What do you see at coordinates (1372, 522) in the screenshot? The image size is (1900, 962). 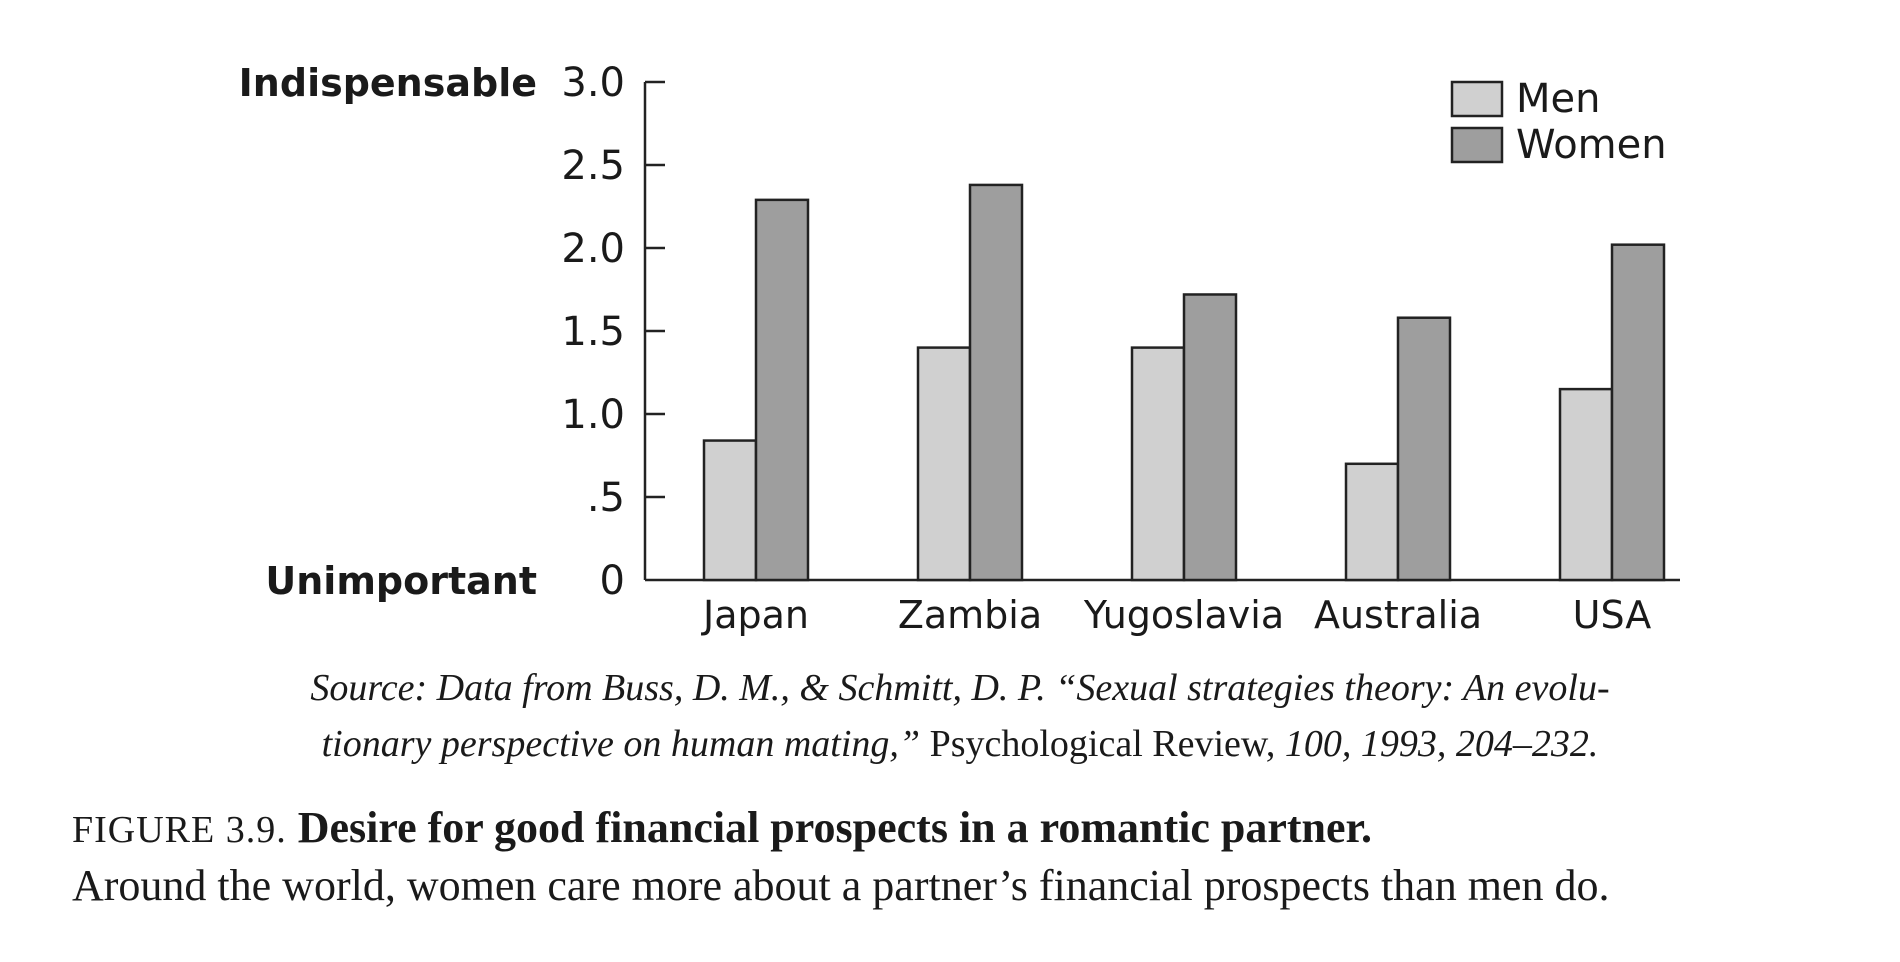 I see `bar-men-australia` at bounding box center [1372, 522].